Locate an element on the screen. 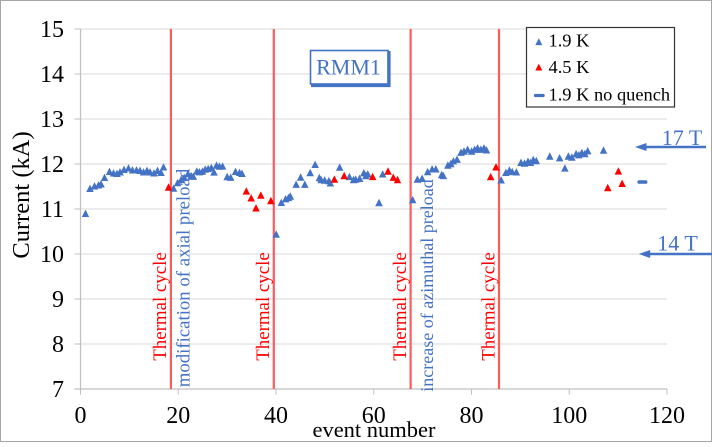  svg-text: Current (kA) is located at coordinates (21, 194).